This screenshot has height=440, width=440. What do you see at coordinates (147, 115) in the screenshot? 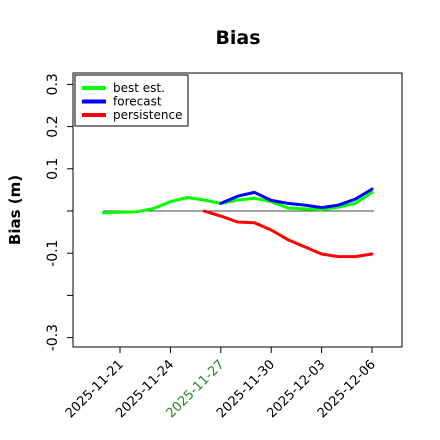
I see `legend-label: persistence` at bounding box center [147, 115].